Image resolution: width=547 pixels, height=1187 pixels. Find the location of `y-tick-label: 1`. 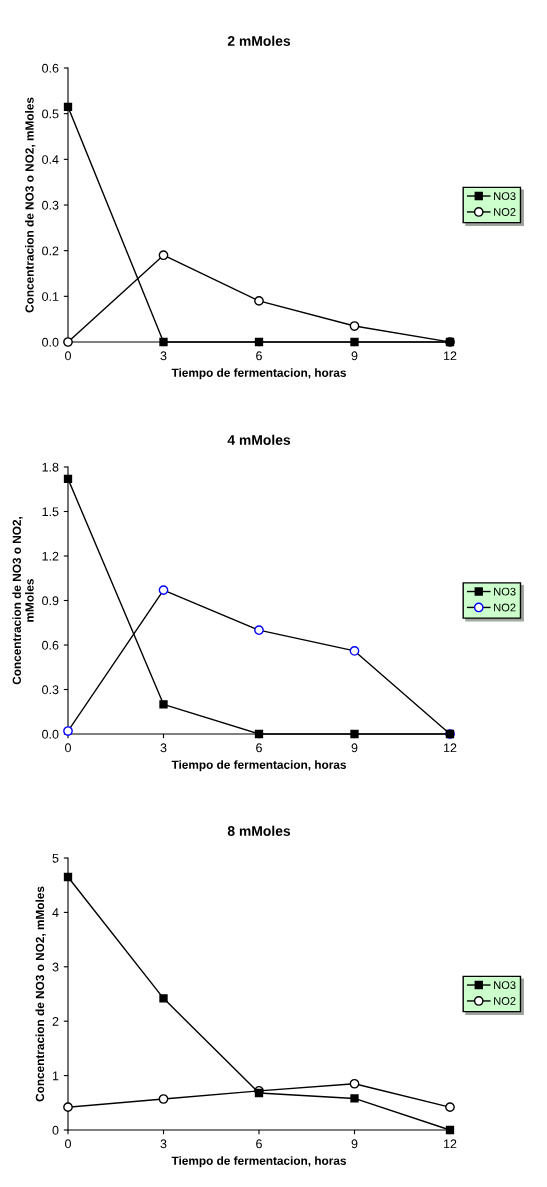

y-tick-label: 1 is located at coordinates (55, 1076).